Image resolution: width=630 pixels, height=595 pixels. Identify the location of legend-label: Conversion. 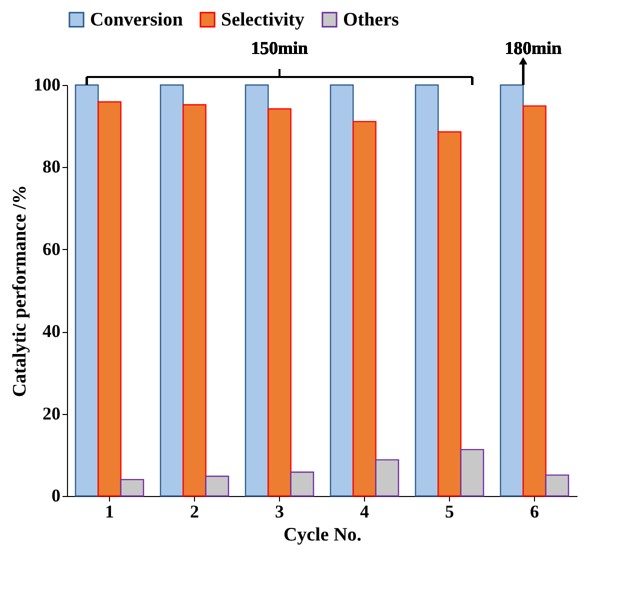
(137, 20).